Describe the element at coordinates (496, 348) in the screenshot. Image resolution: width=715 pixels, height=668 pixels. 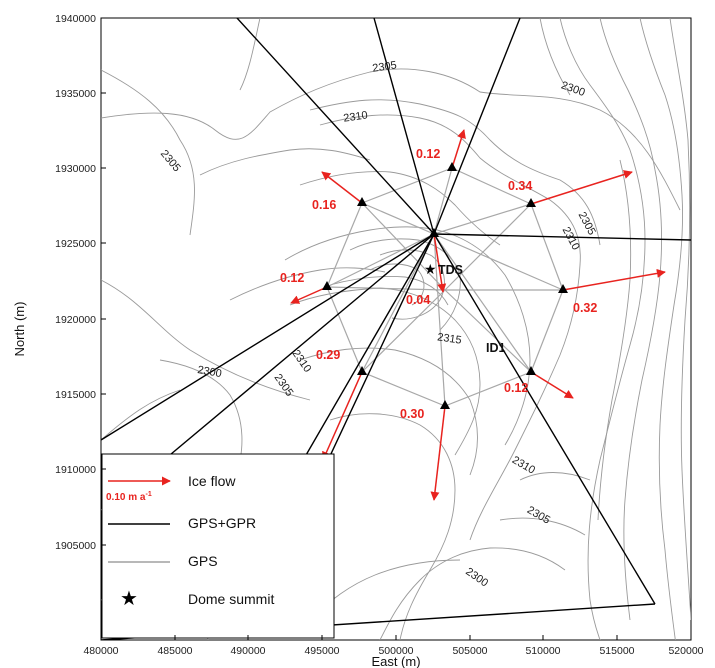
I see `id1-label: ID1` at that location.